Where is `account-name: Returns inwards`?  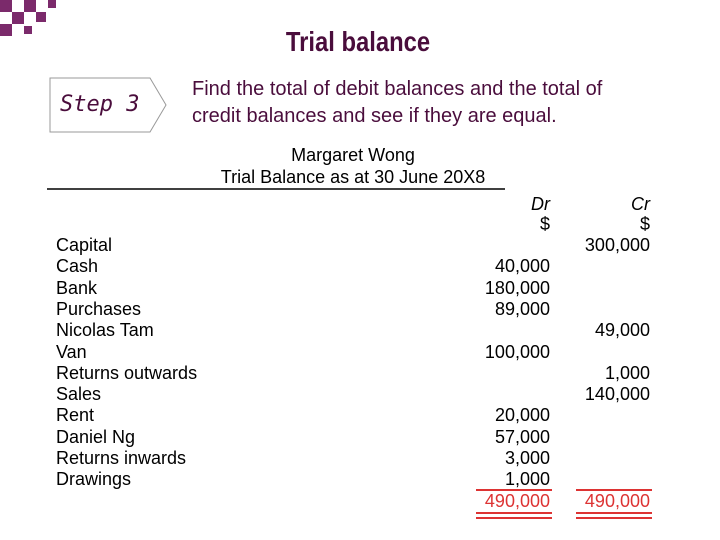 account-name: Returns inwards is located at coordinates (121, 458).